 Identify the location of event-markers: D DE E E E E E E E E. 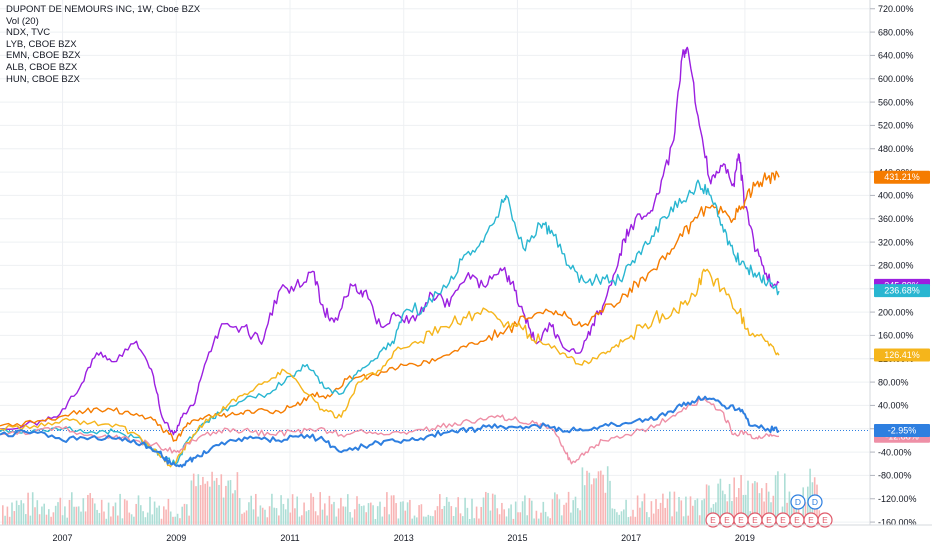
(769, 511).